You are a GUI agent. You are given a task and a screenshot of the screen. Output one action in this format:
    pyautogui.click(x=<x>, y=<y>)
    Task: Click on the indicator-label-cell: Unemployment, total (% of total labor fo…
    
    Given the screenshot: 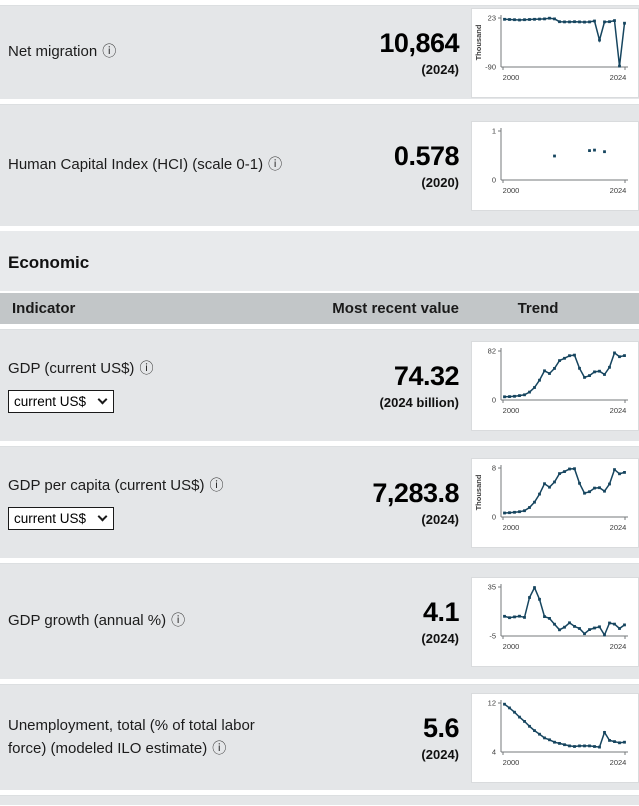 What is the action you would take?
    pyautogui.click(x=158, y=737)
    